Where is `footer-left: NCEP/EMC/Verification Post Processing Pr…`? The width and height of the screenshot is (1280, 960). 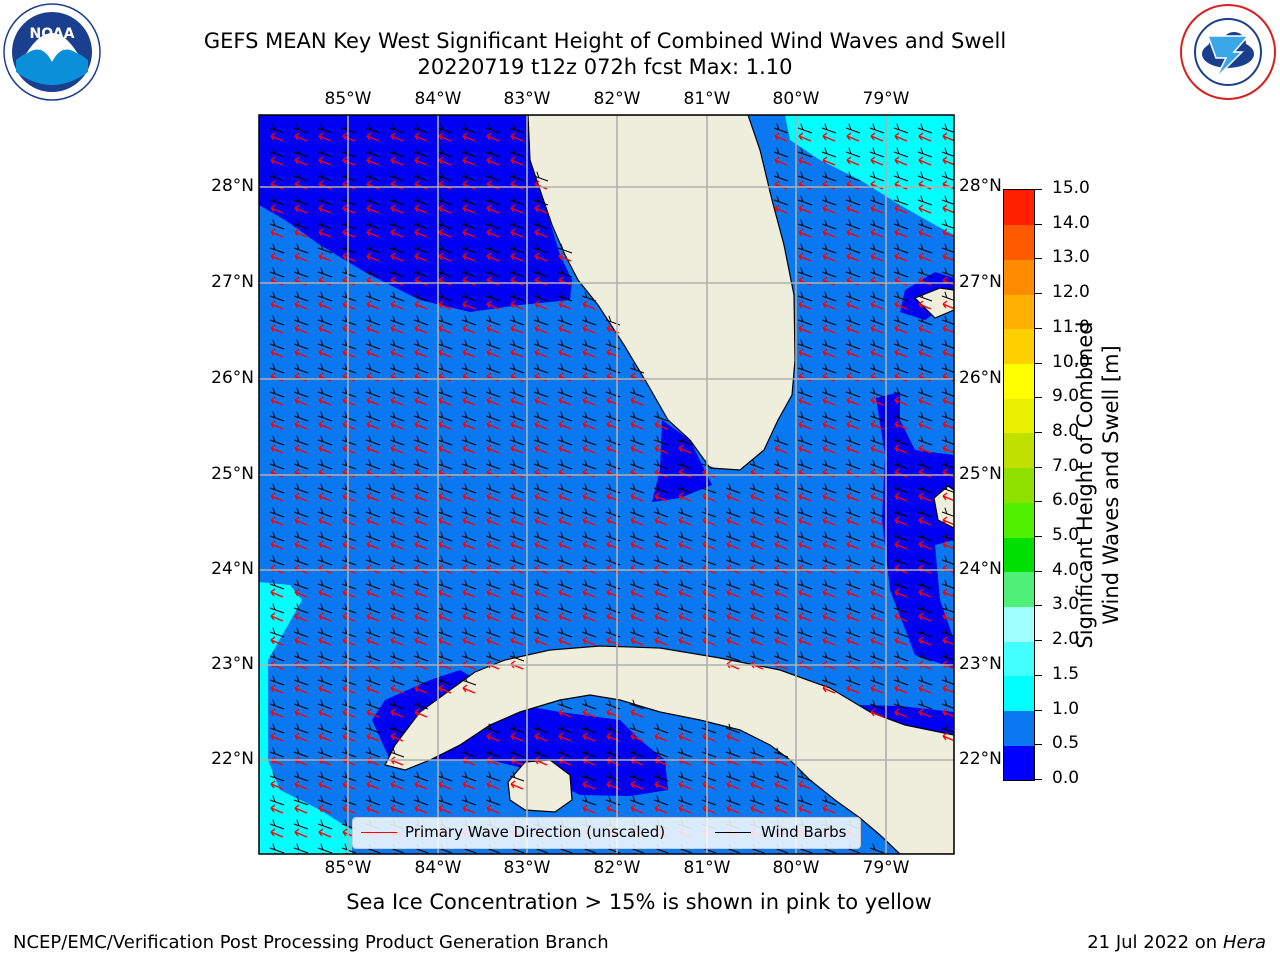
footer-left: NCEP/EMC/Verification Post Processing Pr… is located at coordinates (311, 942).